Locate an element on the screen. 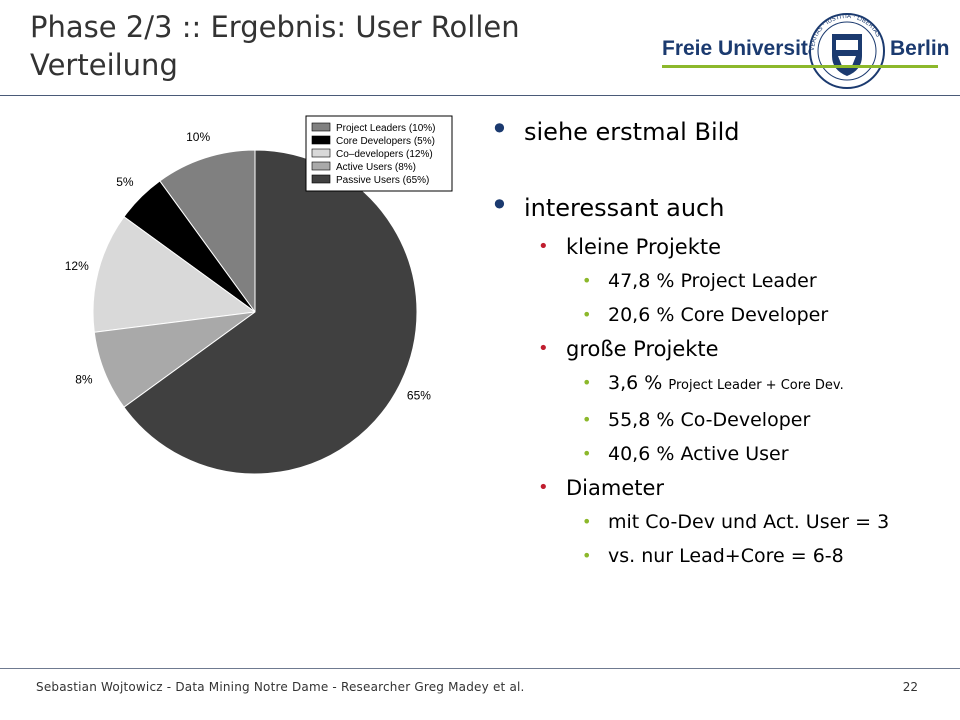 The height and width of the screenshot is (720, 960). pie-slice-label: 65% is located at coordinates (419, 396).